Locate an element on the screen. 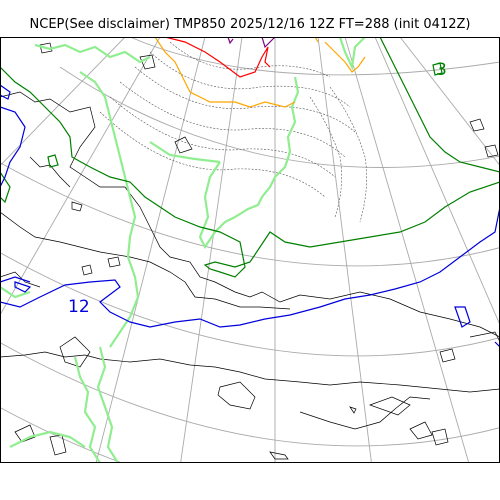 The height and width of the screenshot is (500, 500). purple-contour is located at coordinates (251, 43).